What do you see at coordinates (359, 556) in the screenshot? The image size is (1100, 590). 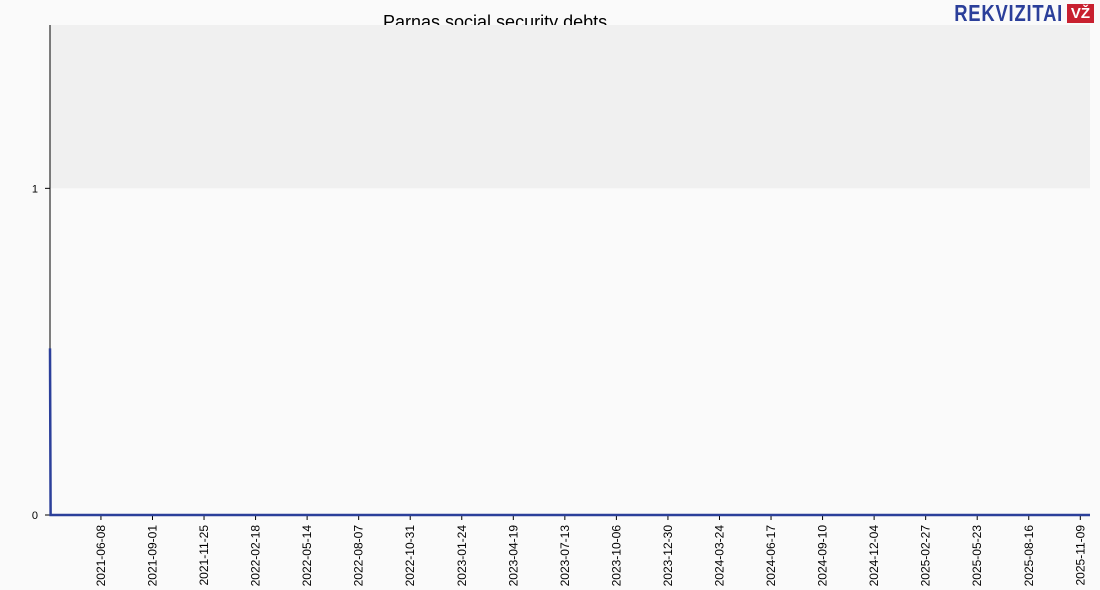 I see `x-tick-label: 2022-08-07` at bounding box center [359, 556].